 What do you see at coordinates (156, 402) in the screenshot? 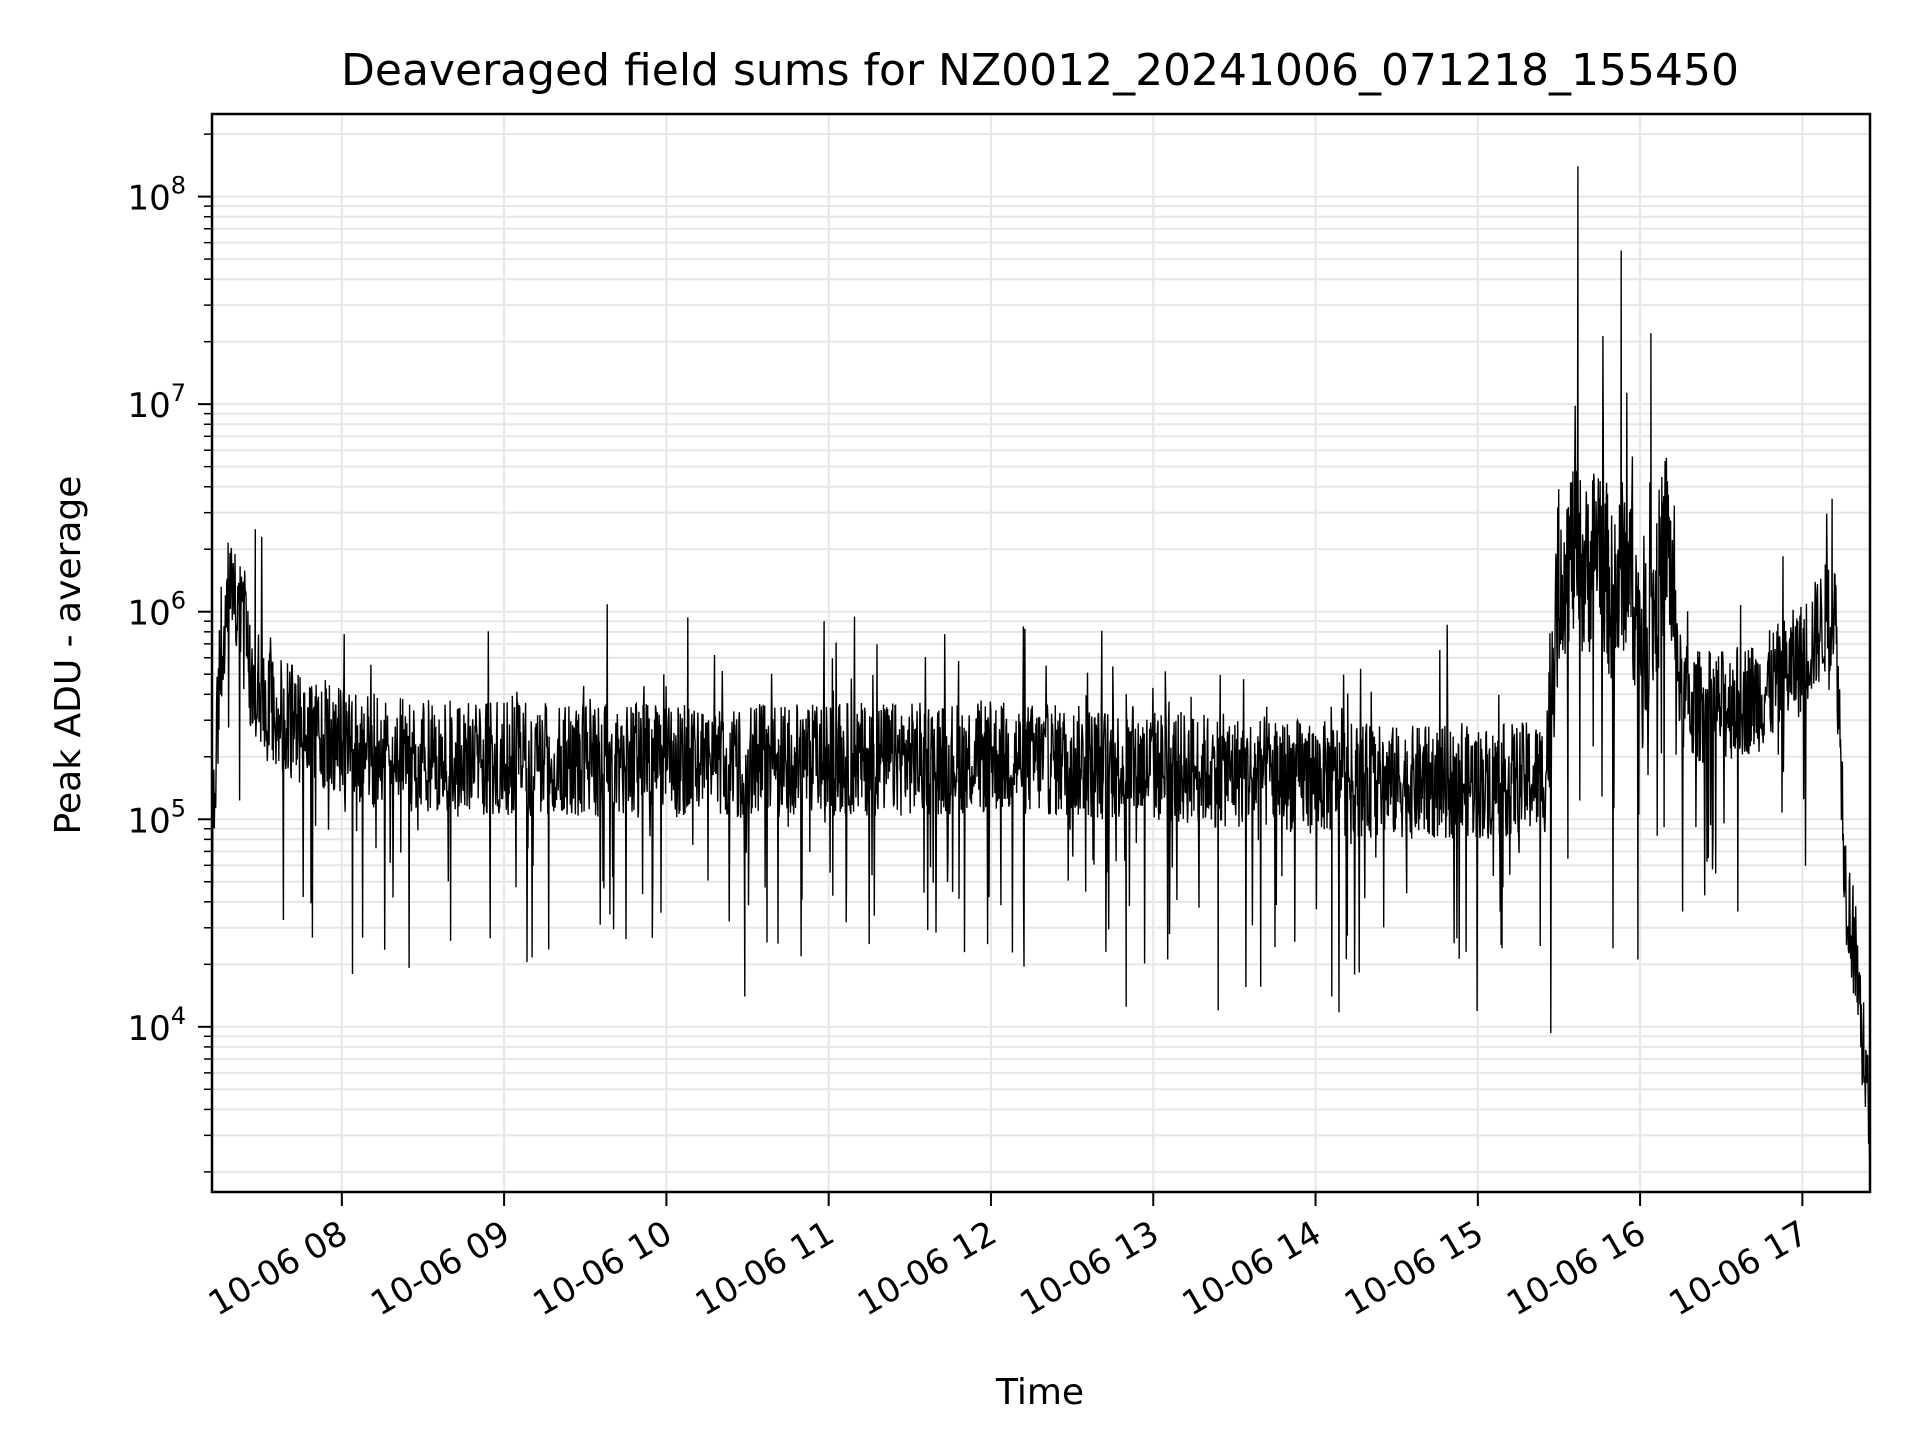
I see `y-tick-label: 10⁷` at bounding box center [156, 402].